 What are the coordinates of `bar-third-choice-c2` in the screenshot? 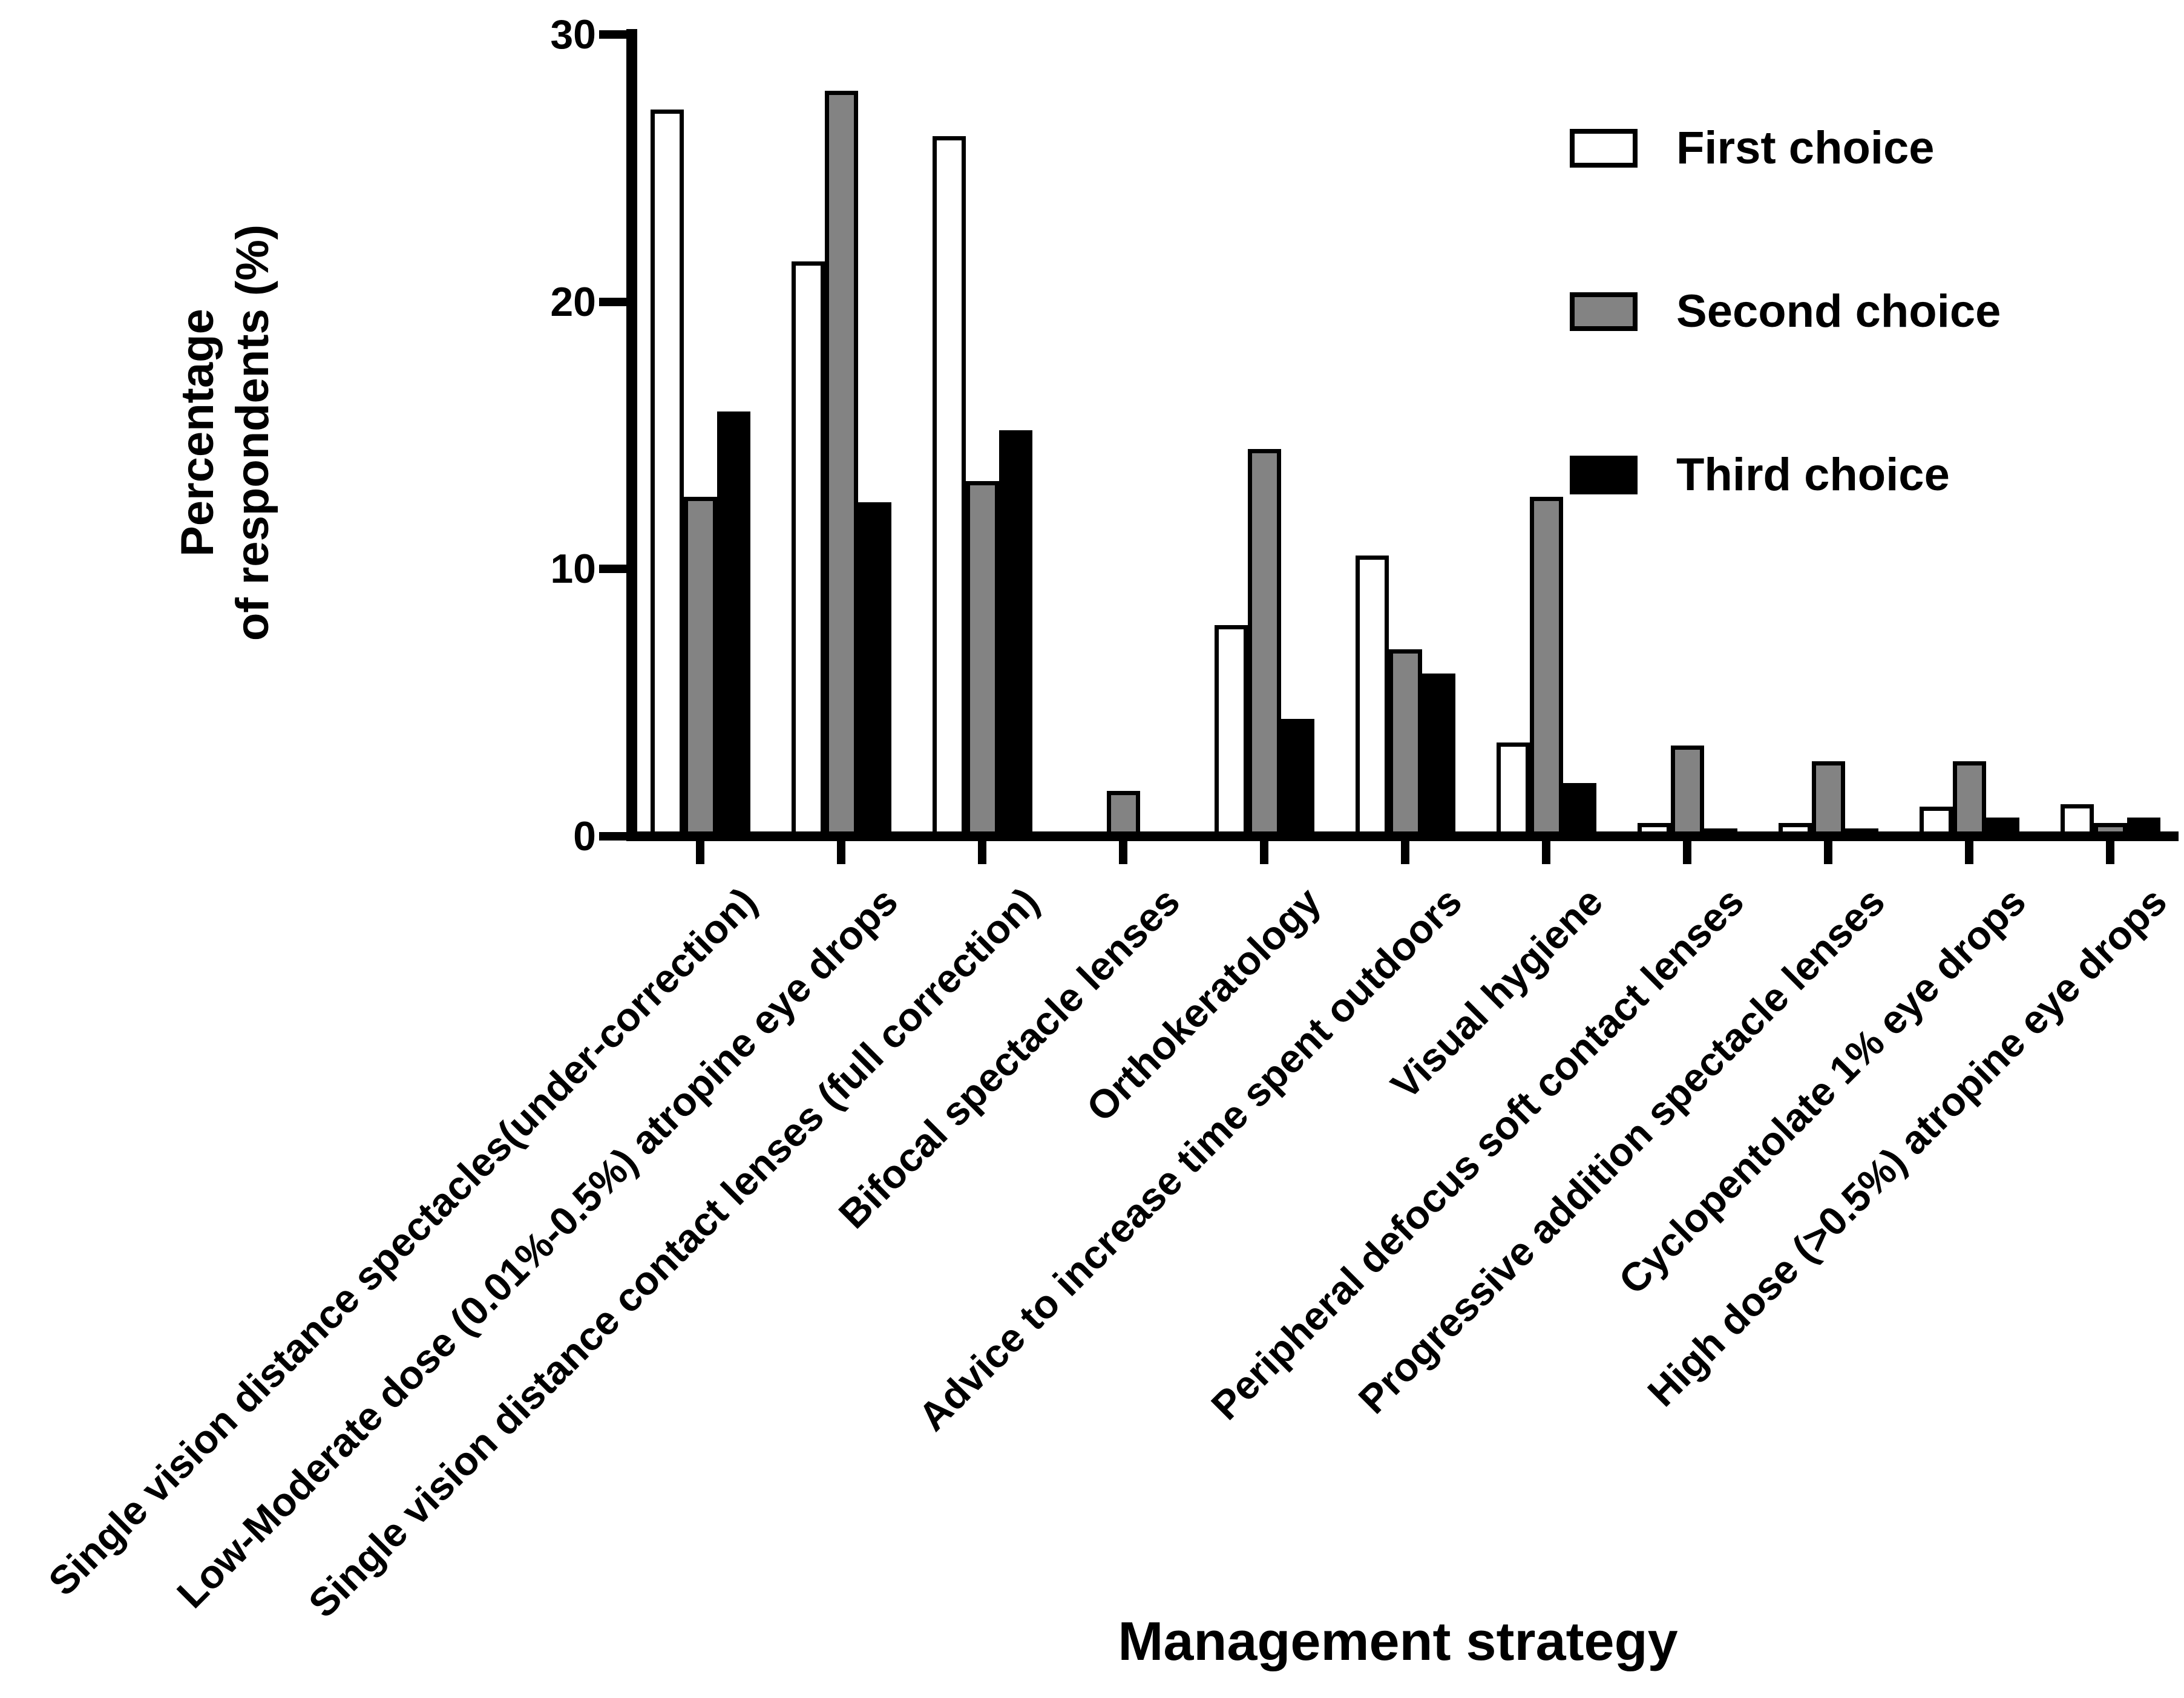 It's located at (874, 671).